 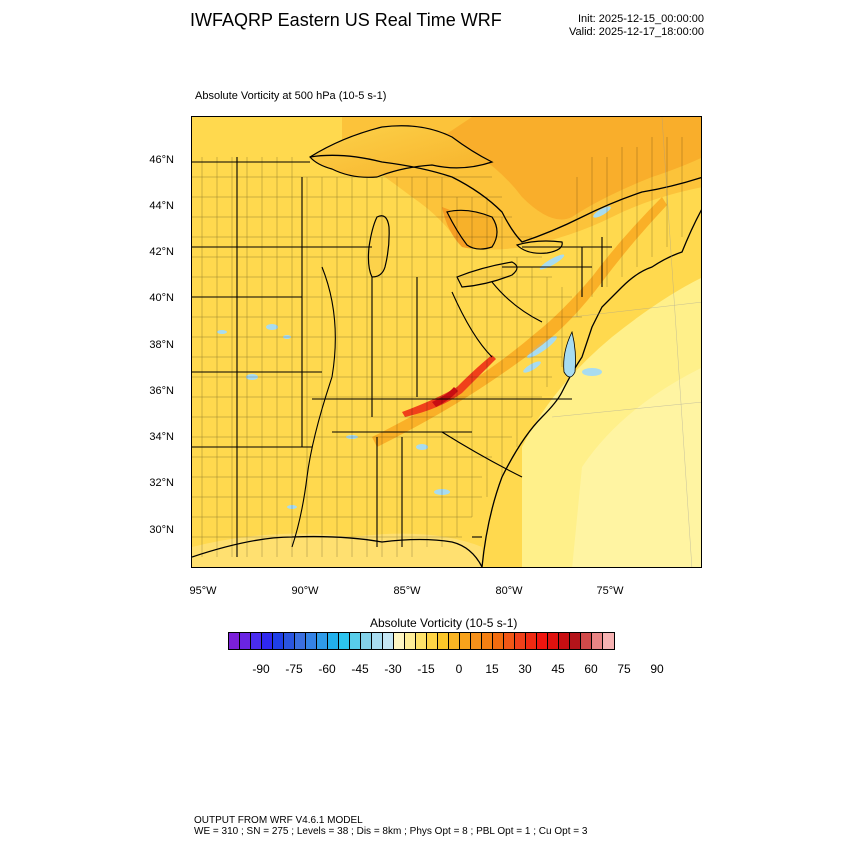 What do you see at coordinates (393, 669) in the screenshot?
I see `colorbar-label: -30` at bounding box center [393, 669].